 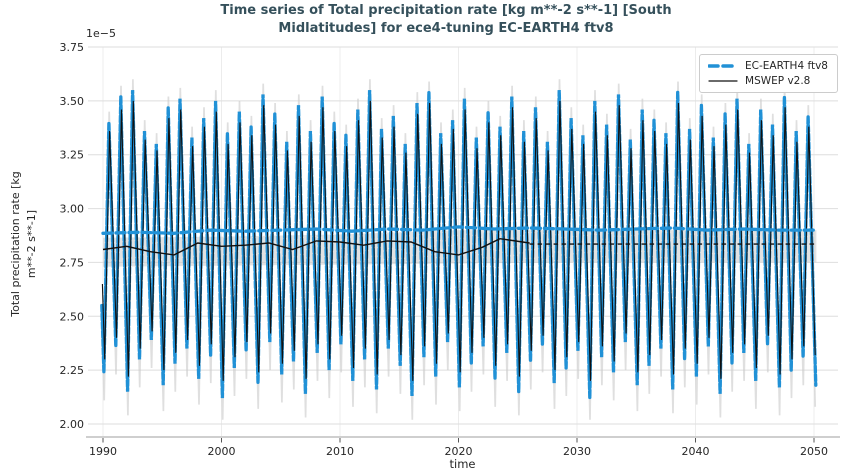 What do you see at coordinates (72, 209) in the screenshot?
I see `y-tick-label: 3.00` at bounding box center [72, 209].